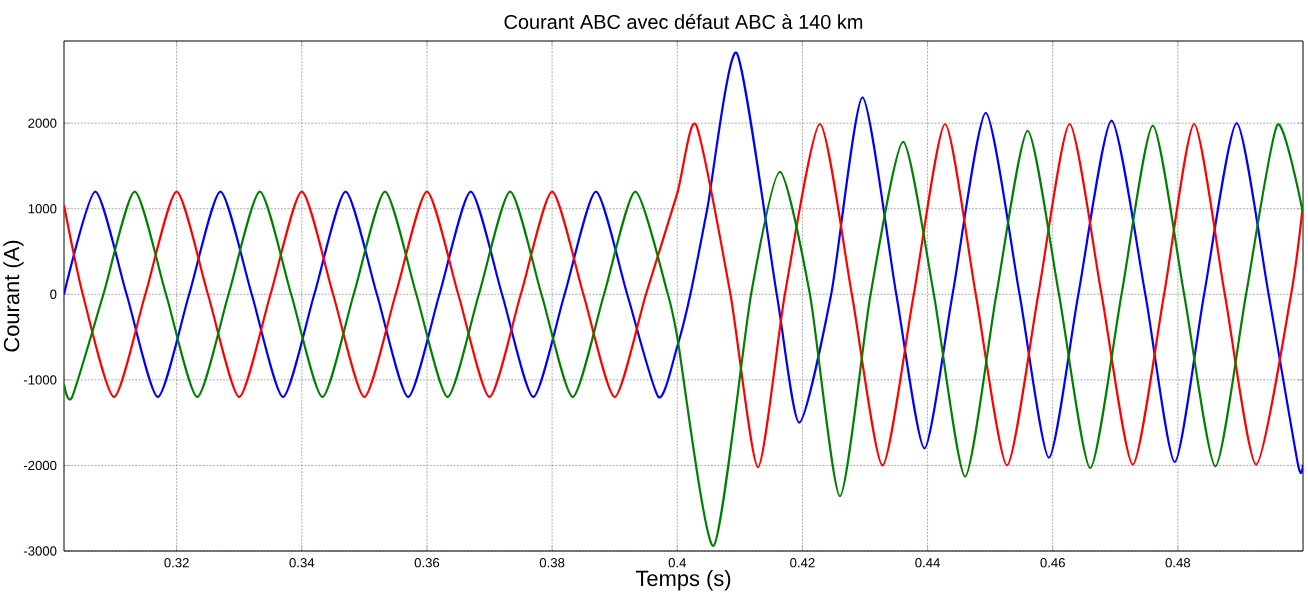  What do you see at coordinates (40, 465) in the screenshot?
I see `y-tick-label: -2000` at bounding box center [40, 465].